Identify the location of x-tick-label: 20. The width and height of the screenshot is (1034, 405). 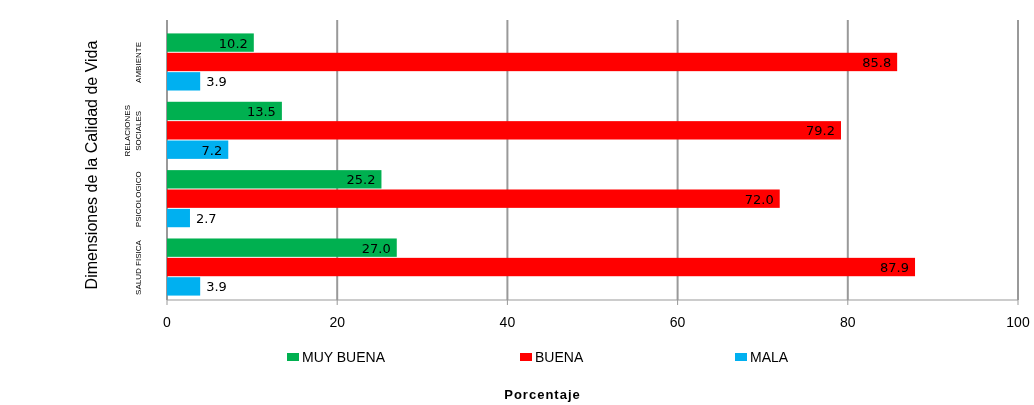
(337, 322).